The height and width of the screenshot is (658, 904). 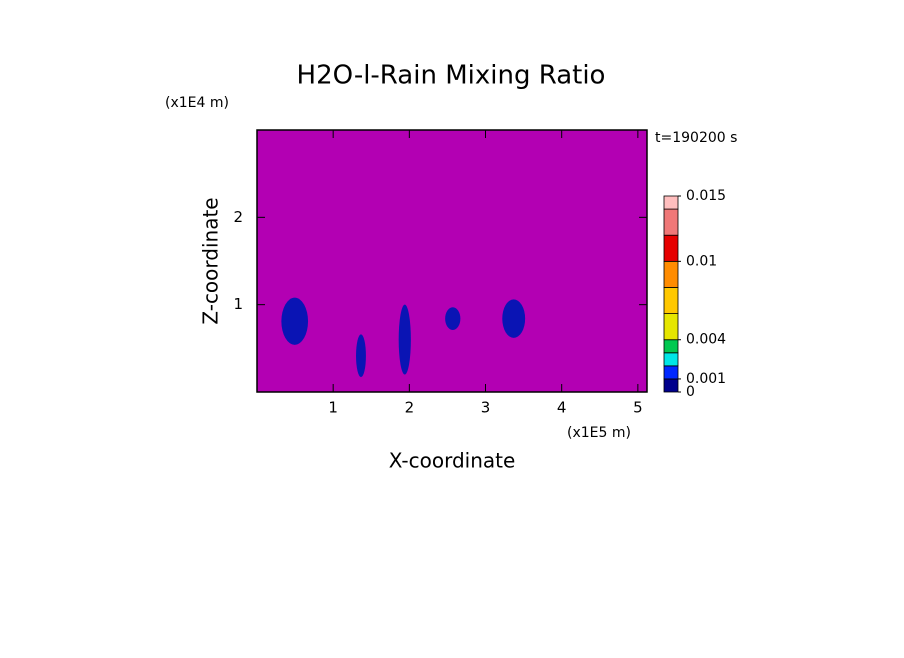 I want to click on y-unit: (x1E4 m), so click(x=197, y=103).